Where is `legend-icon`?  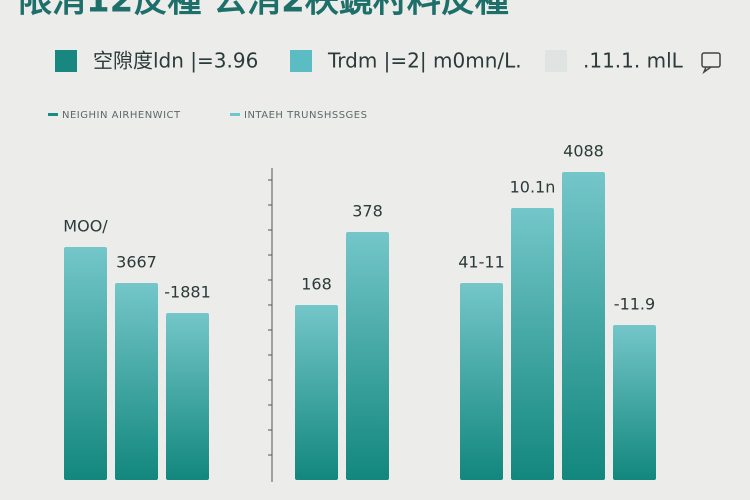 legend-icon is located at coordinates (711, 63).